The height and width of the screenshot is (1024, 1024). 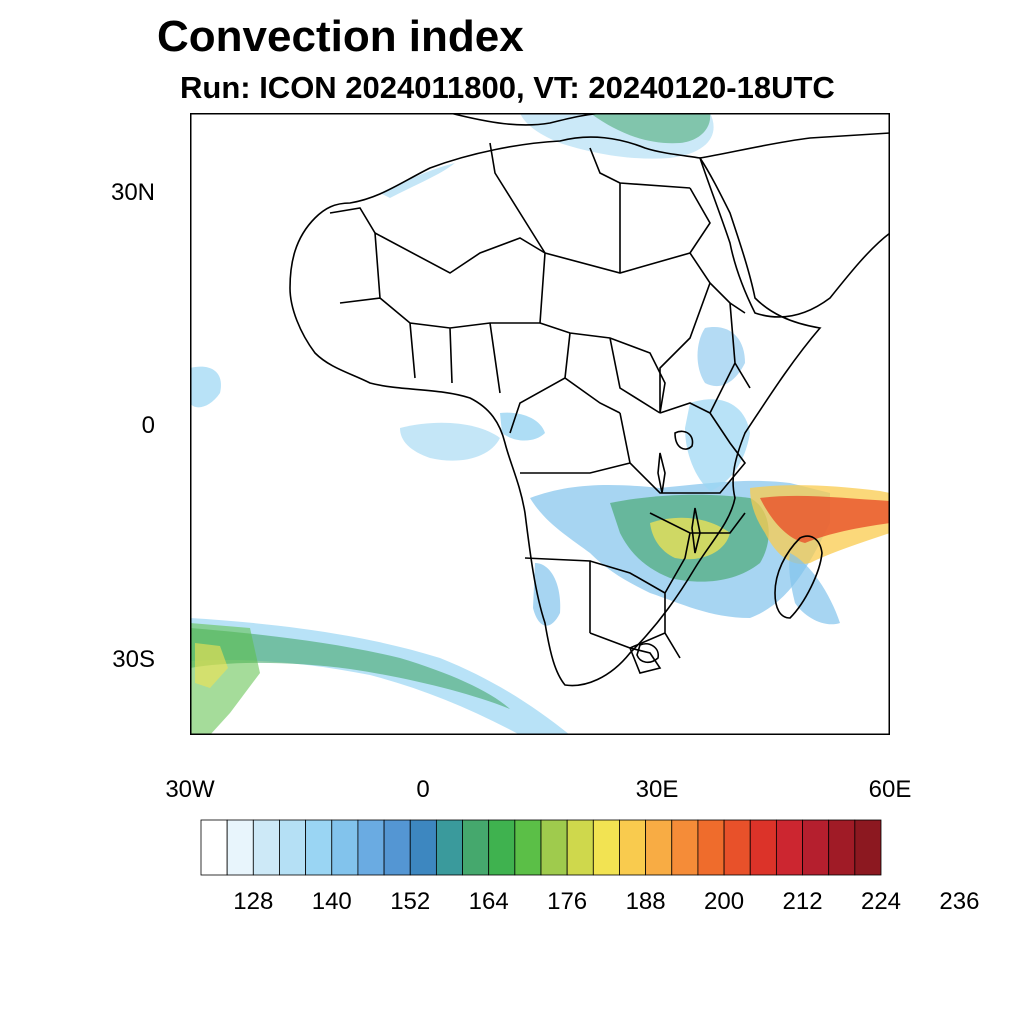 What do you see at coordinates (959, 901) in the screenshot?
I see `colorbar-tick-label: 236` at bounding box center [959, 901].